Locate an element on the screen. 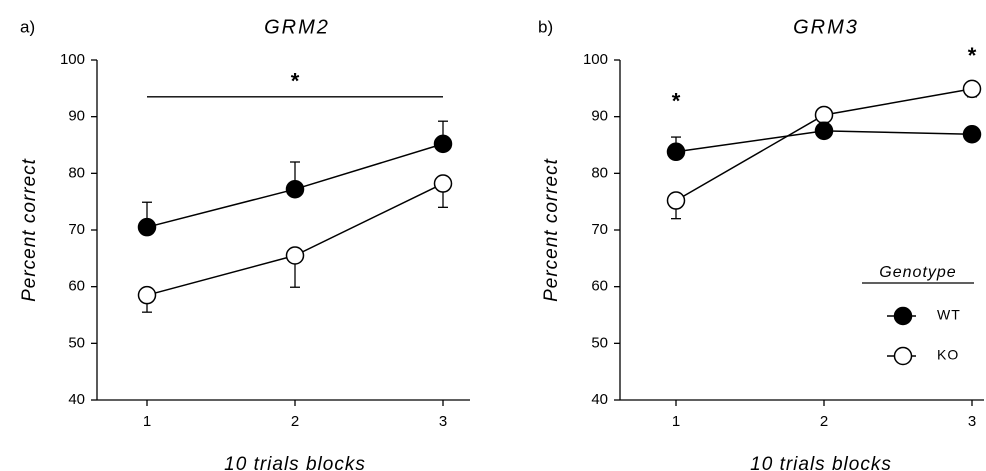 The image size is (986, 471). chart-title: GRM3 is located at coordinates (826, 27).